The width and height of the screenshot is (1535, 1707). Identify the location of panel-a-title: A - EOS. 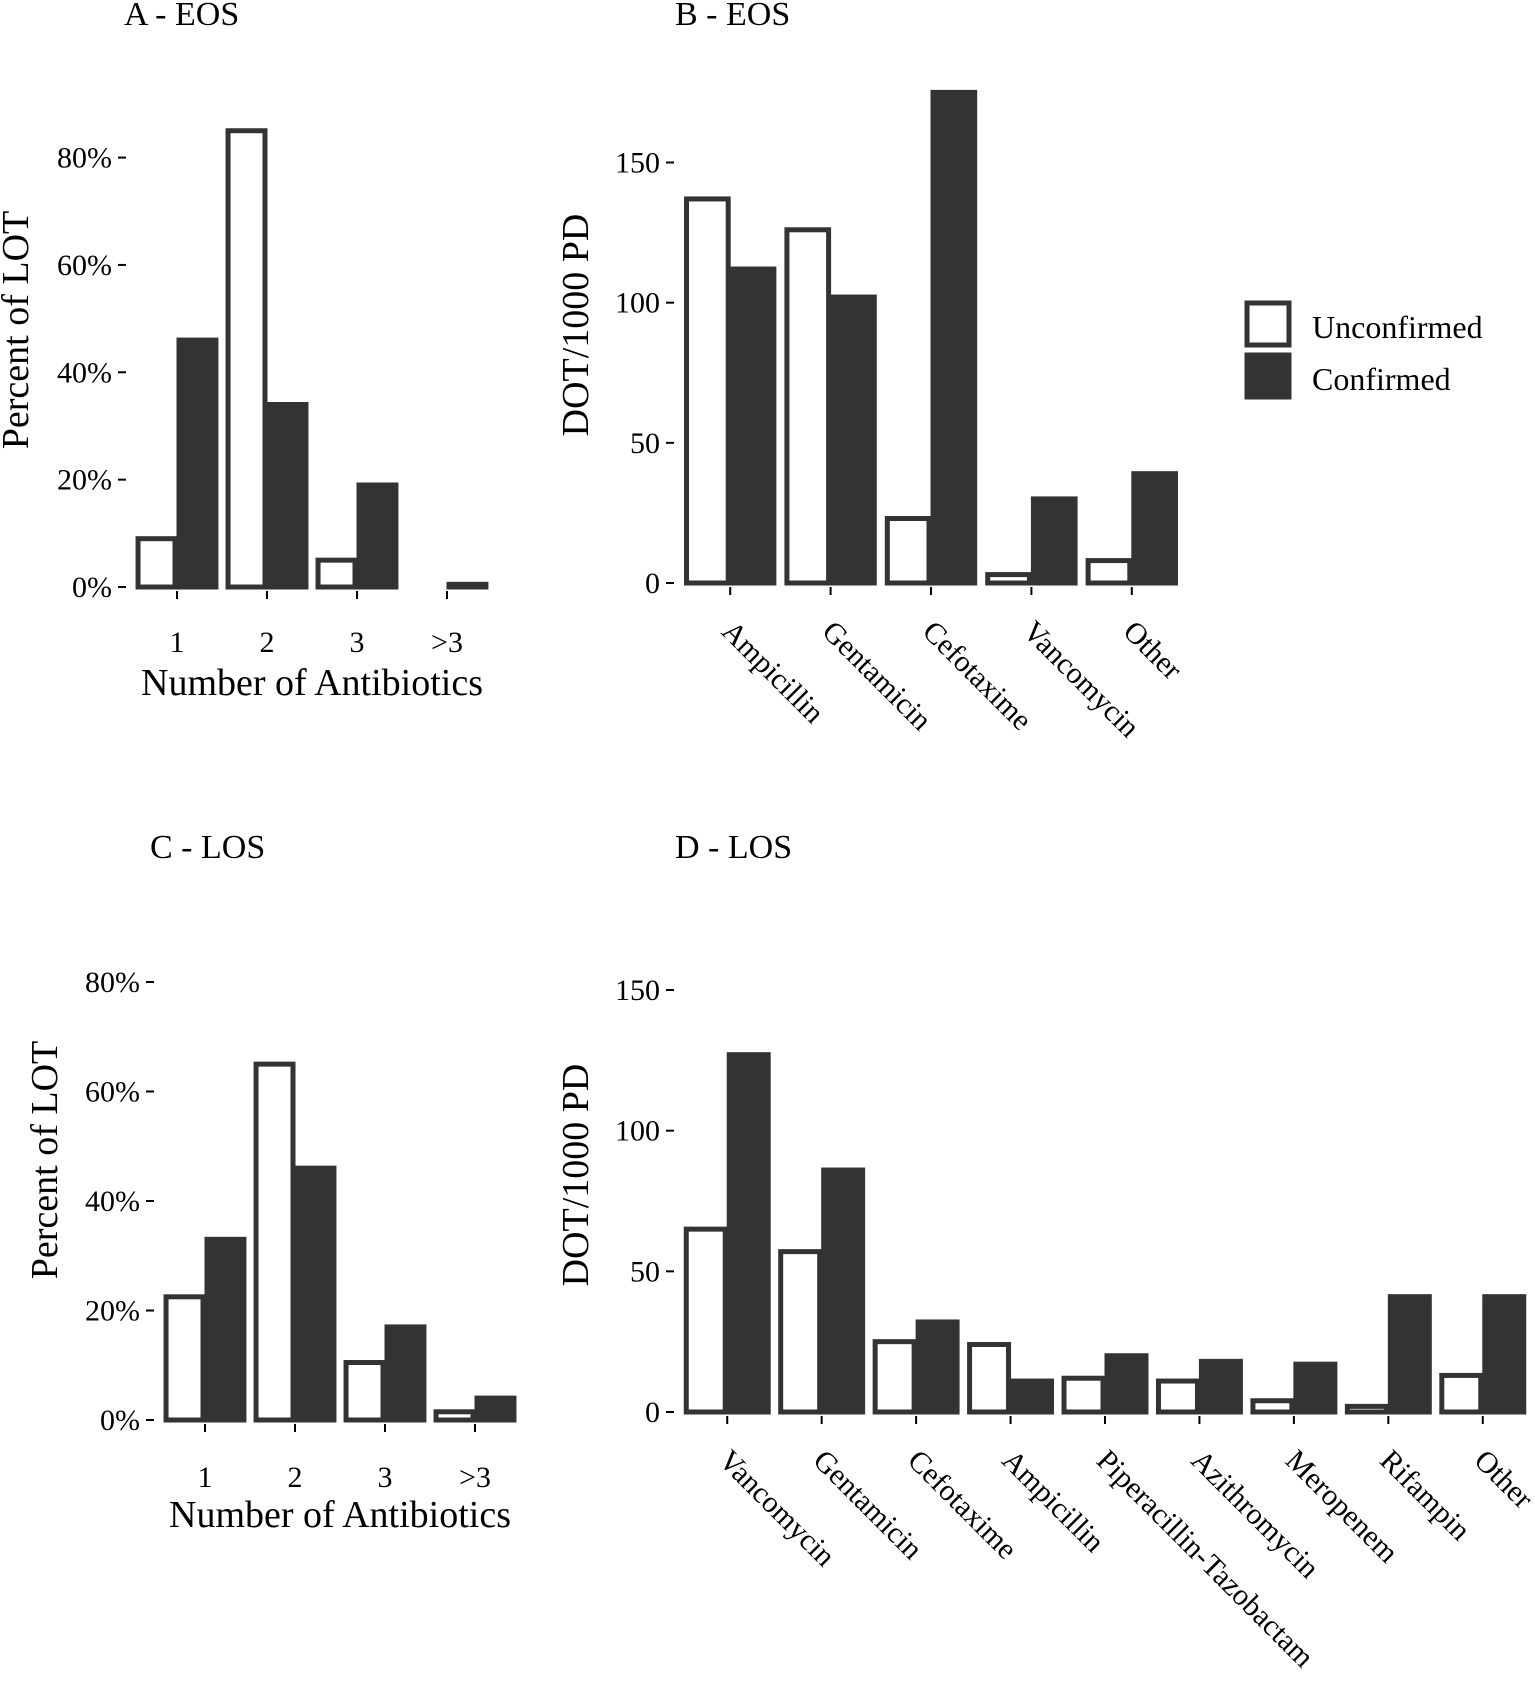
(181, 16).